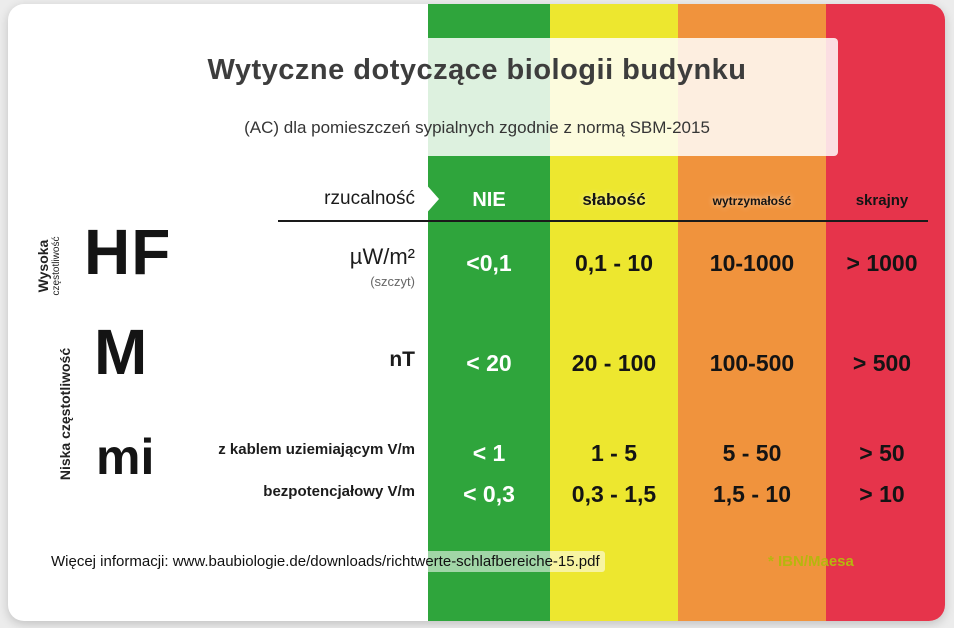 Image resolution: width=954 pixels, height=628 pixels. I want to click on value-cell-hf-slabosc: 0,1 - 10, so click(614, 263).